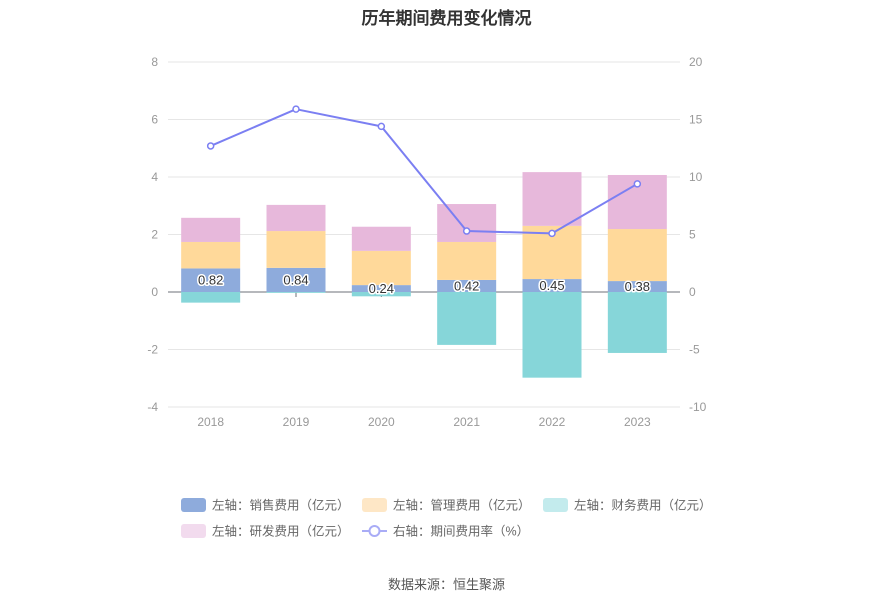 The width and height of the screenshot is (893, 603). I want to click on data-label-sales-2021: 0.42, so click(466, 285).